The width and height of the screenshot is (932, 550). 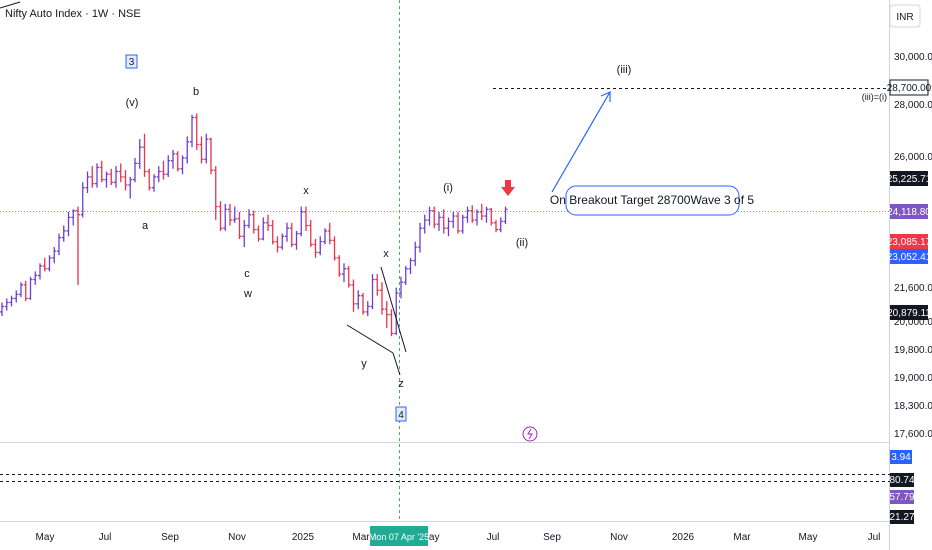 I want to click on time-label-may-26: May, so click(x=808, y=537).